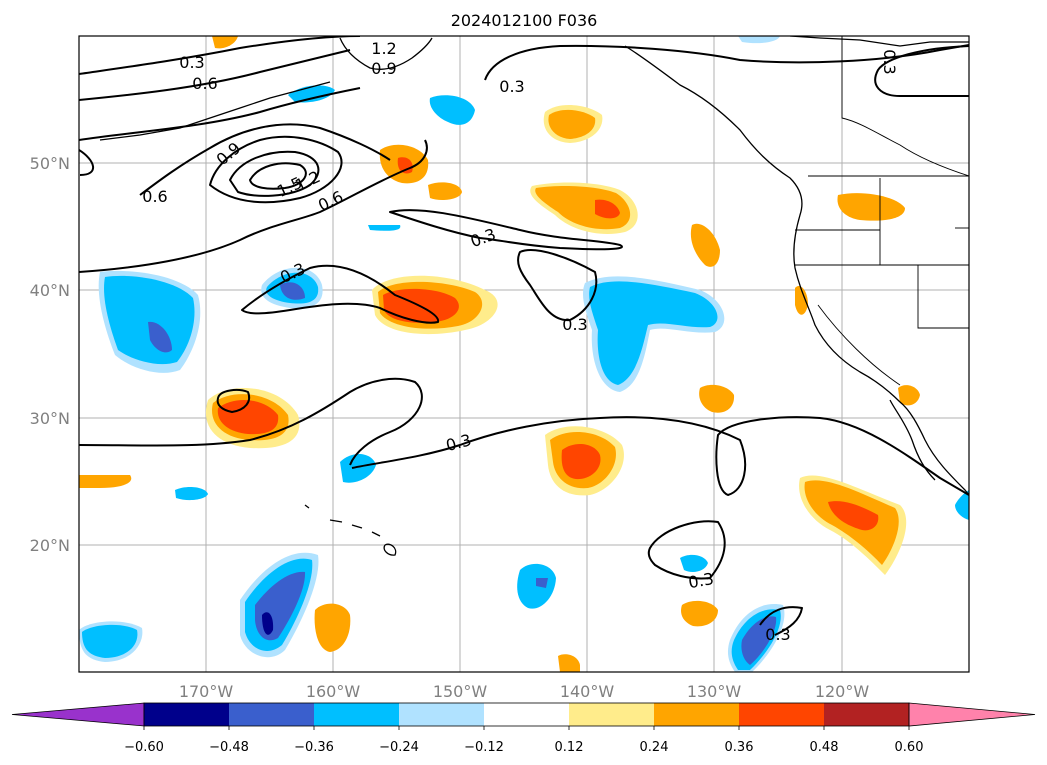 The image size is (1047, 765). What do you see at coordinates (50, 290) in the screenshot?
I see `lat-label: 40°N` at bounding box center [50, 290].